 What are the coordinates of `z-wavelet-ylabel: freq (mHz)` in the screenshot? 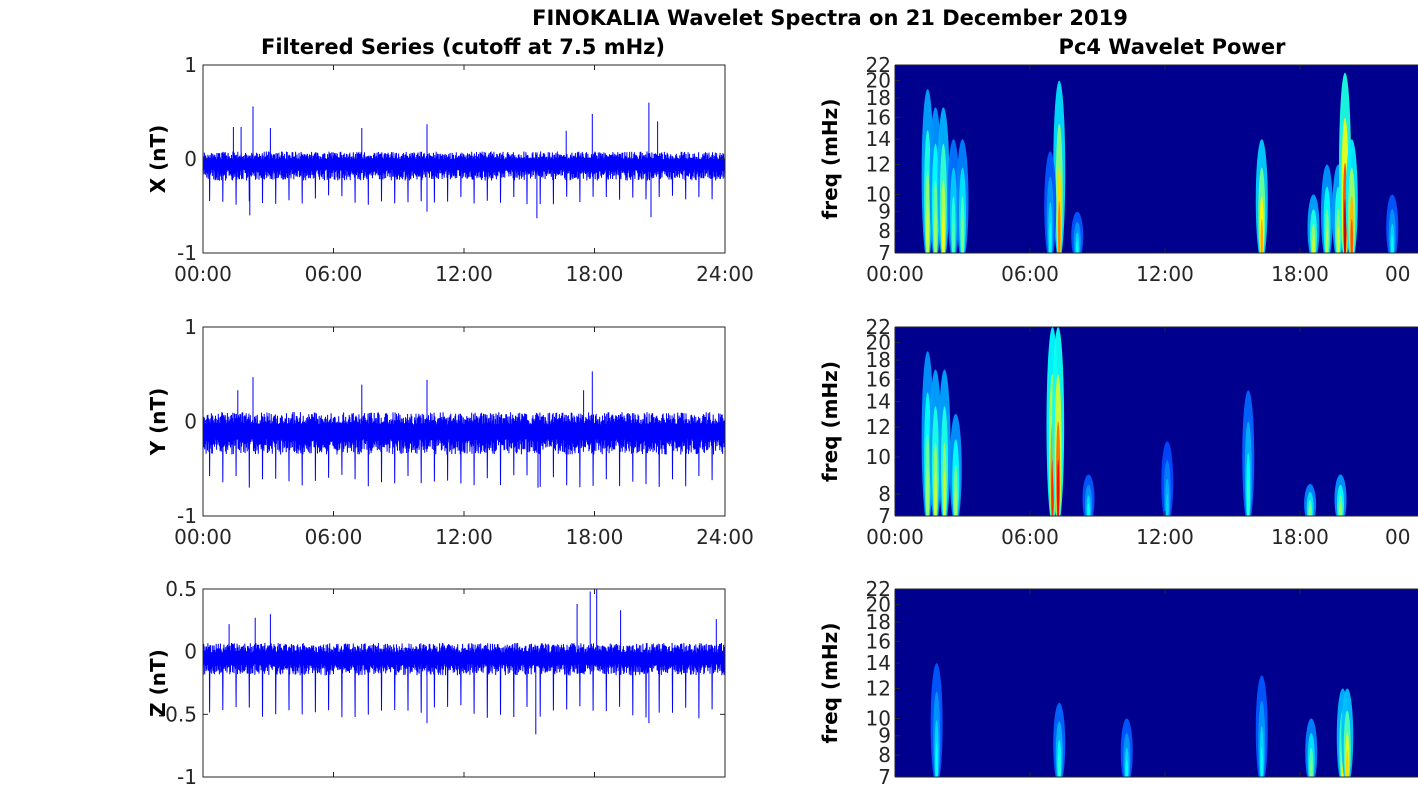 It's located at (830, 683).